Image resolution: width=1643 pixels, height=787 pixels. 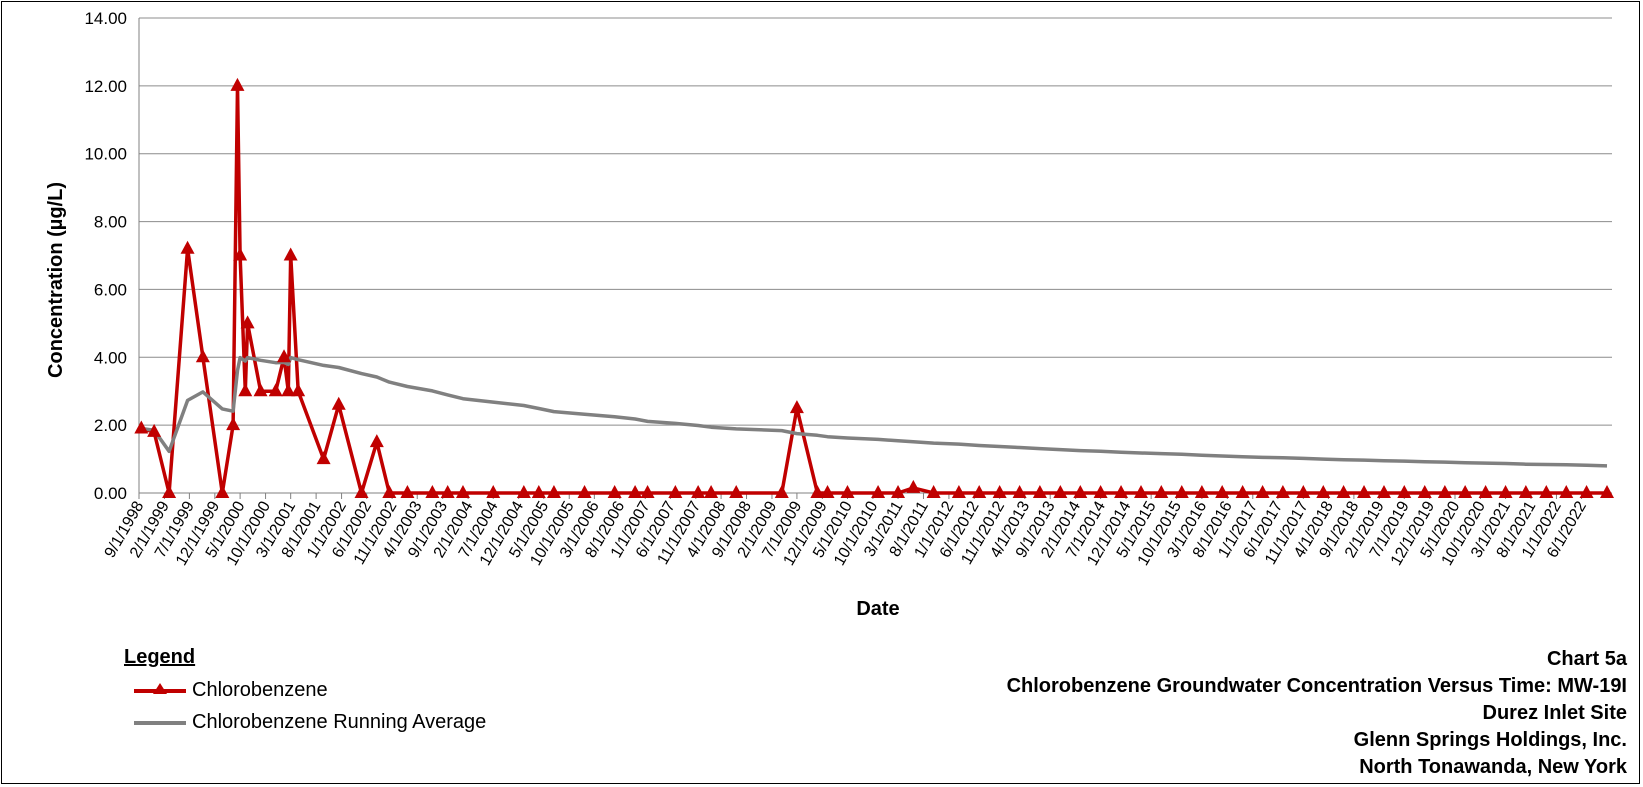 What do you see at coordinates (1554, 713) in the screenshot?
I see `site-name: Durez Inlet Site` at bounding box center [1554, 713].